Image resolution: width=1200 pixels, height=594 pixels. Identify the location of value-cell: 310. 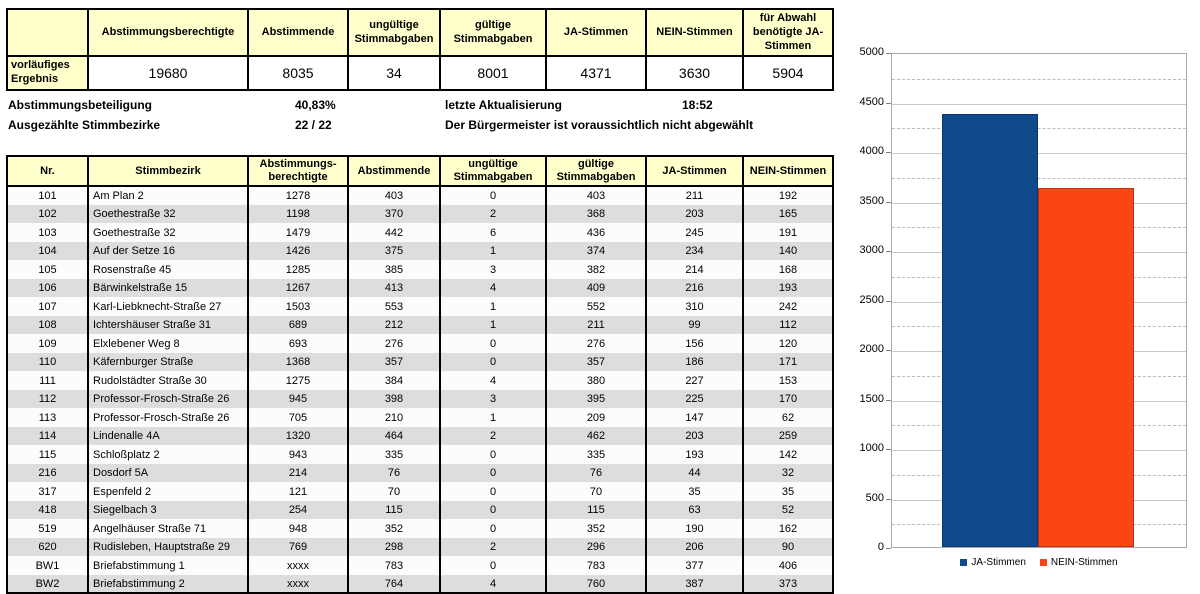
(694, 306).